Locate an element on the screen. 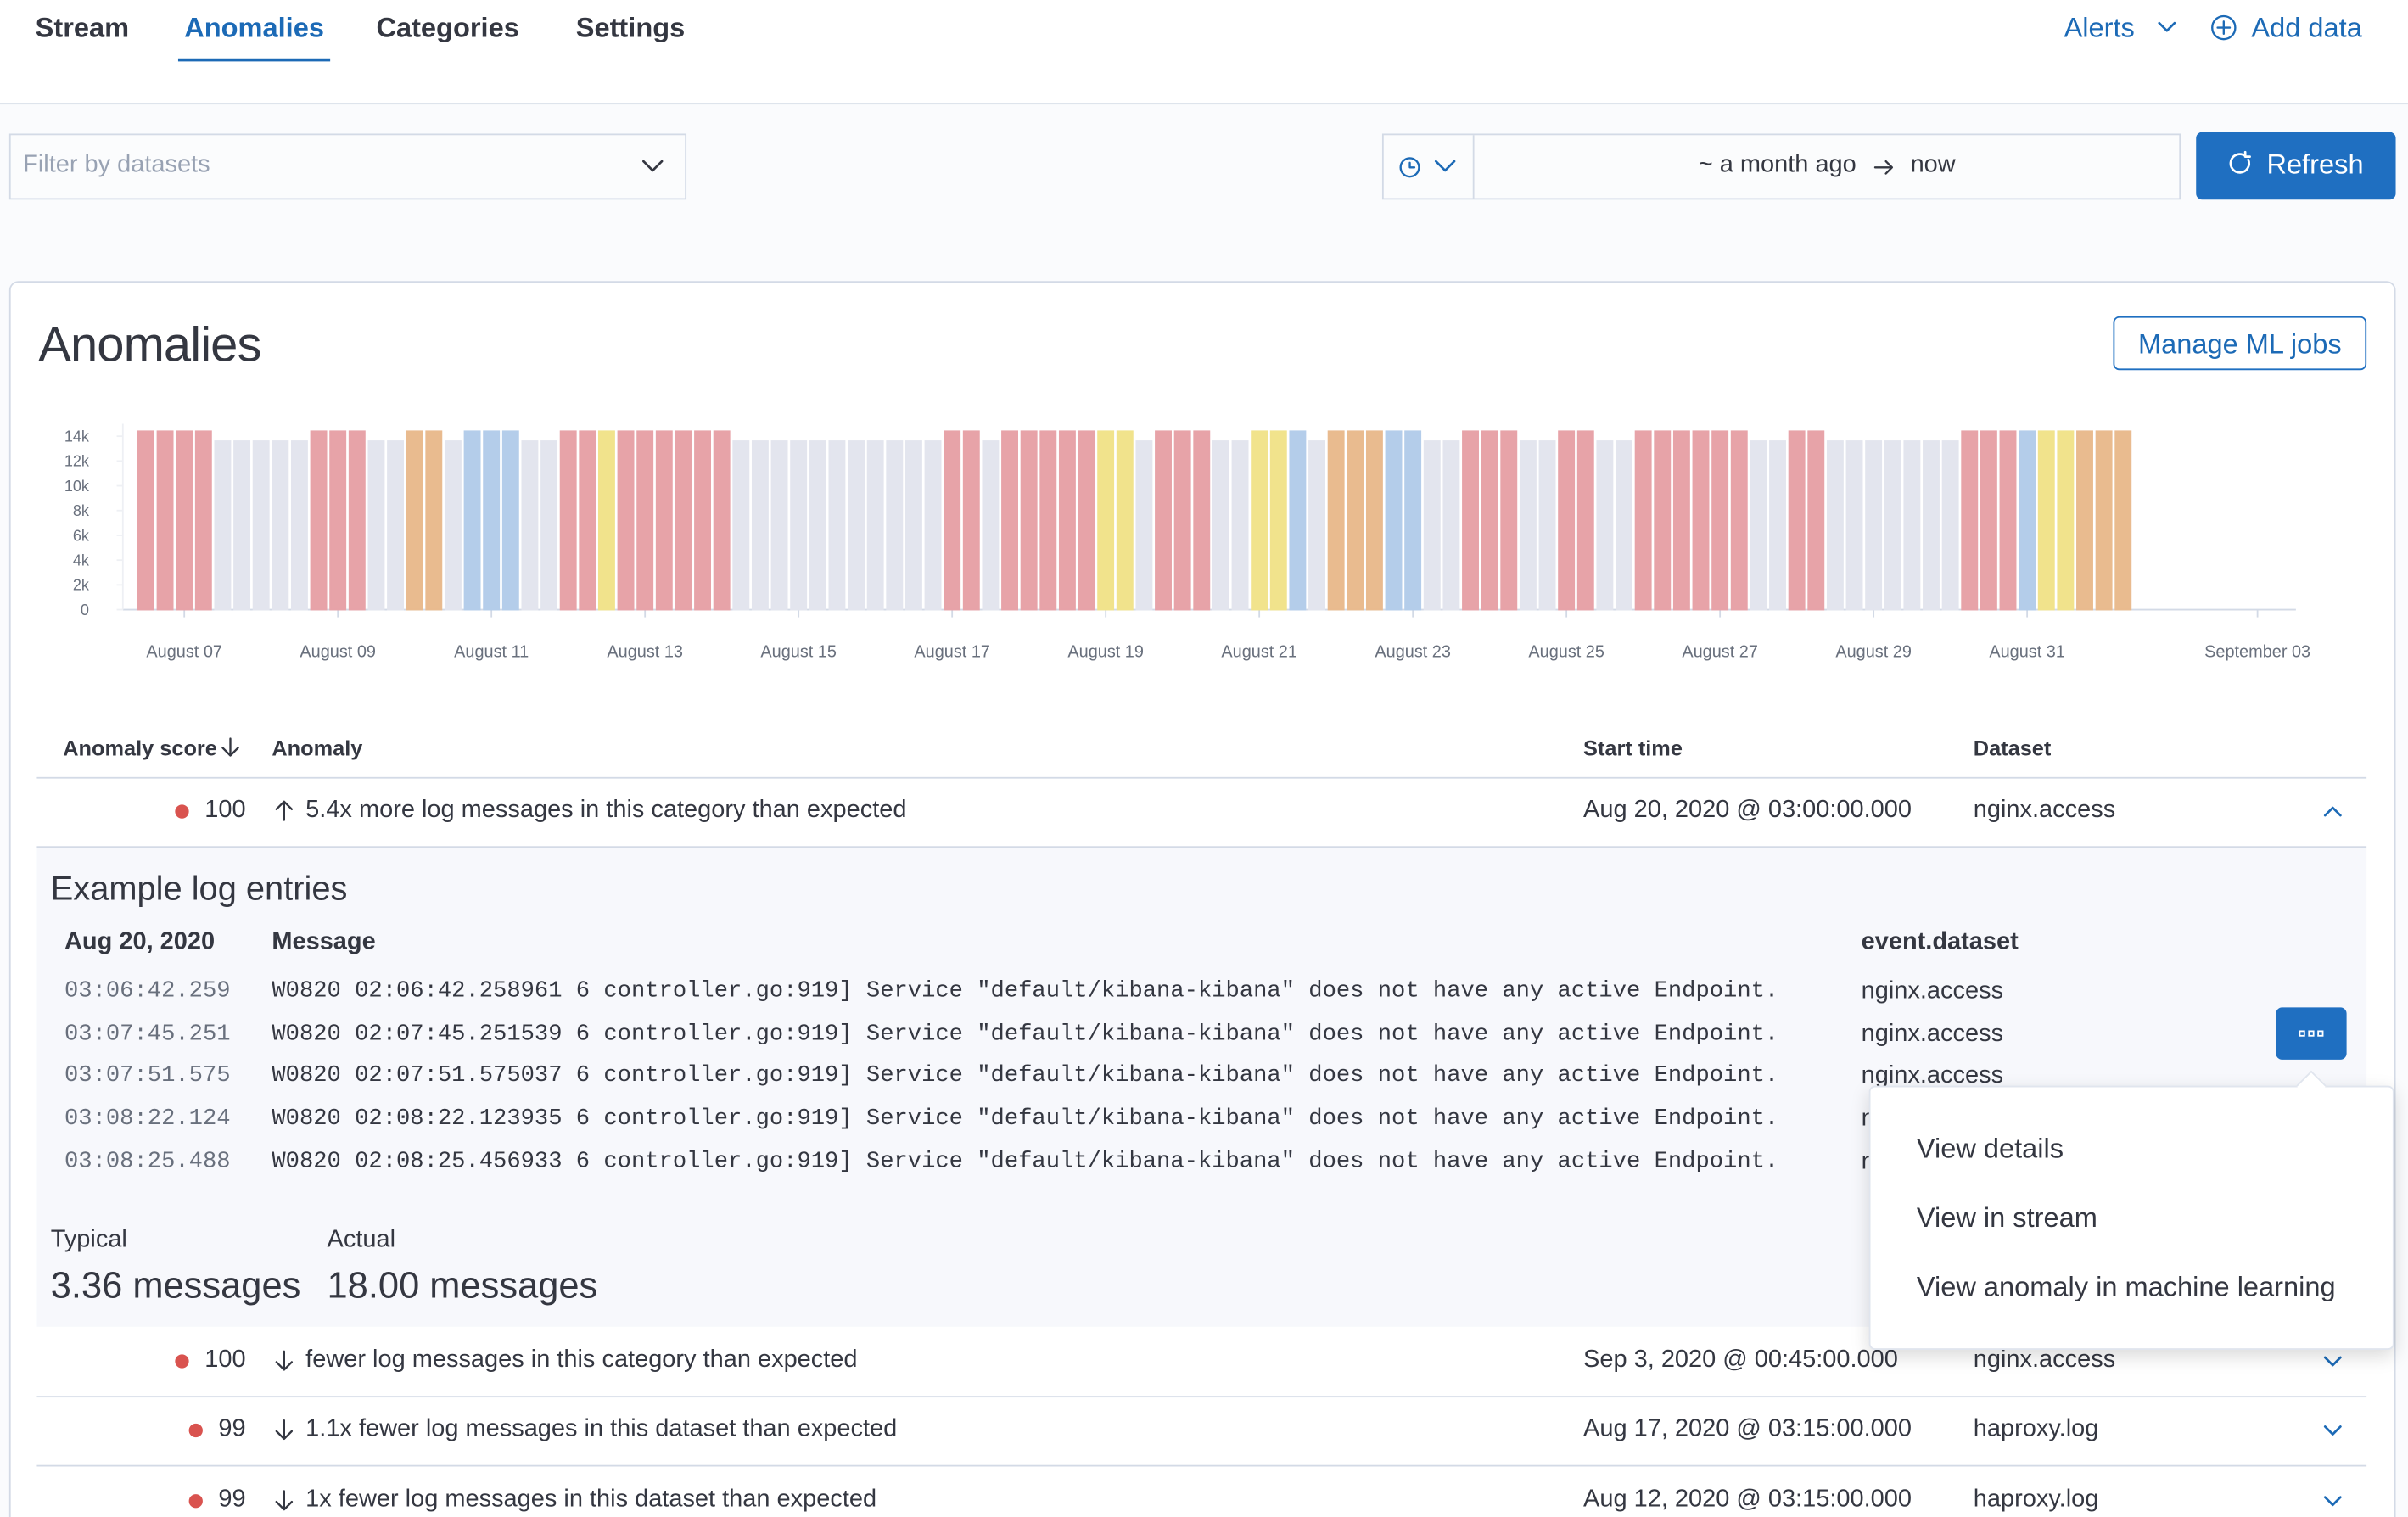 The width and height of the screenshot is (2408, 1517). column-header: Start time is located at coordinates (1633, 747).